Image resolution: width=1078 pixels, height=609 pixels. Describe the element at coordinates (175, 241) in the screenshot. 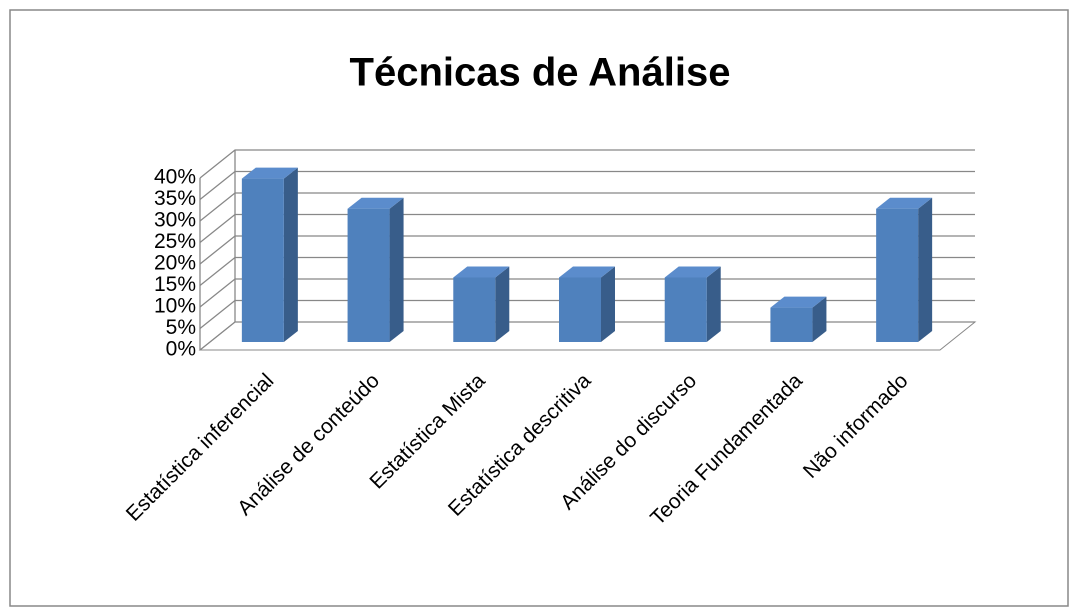

I see `y-tick-label: 25%` at that location.